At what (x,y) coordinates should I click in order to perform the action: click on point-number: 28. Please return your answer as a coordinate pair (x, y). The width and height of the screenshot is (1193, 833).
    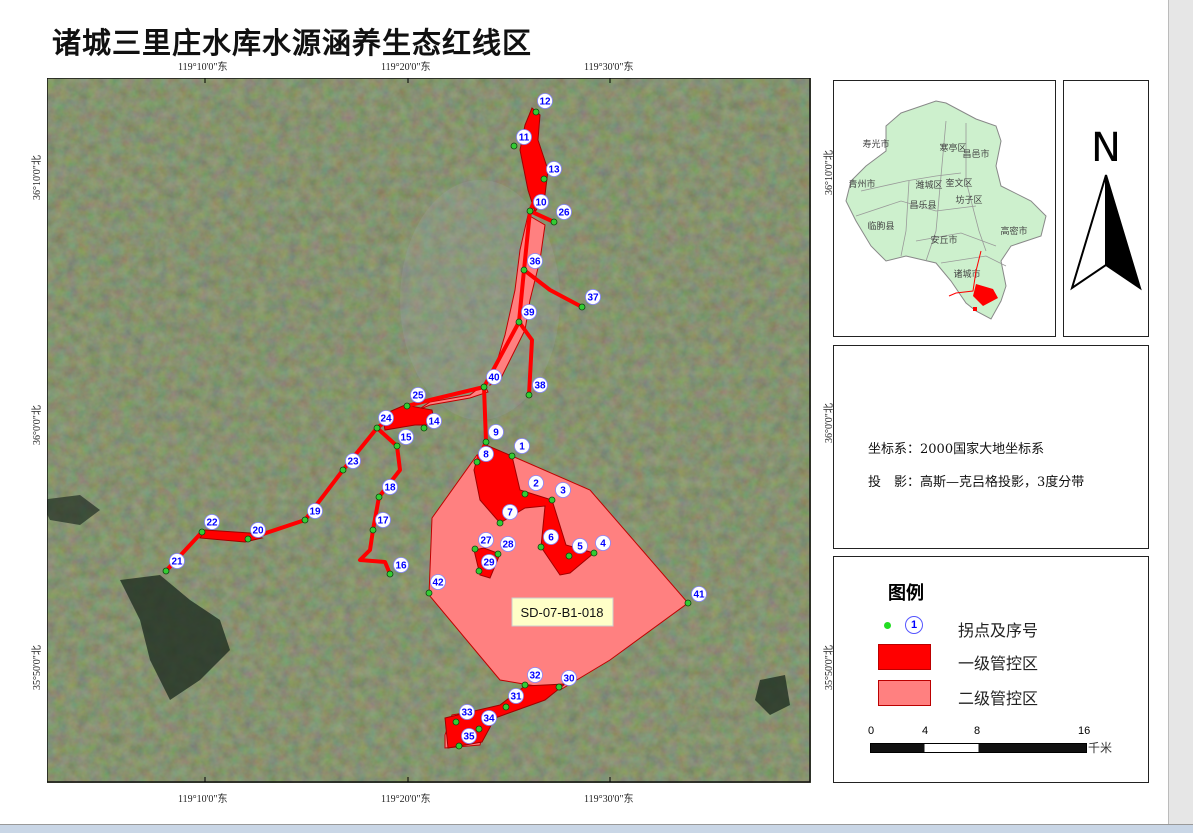
    Looking at the image, I should click on (508, 545).